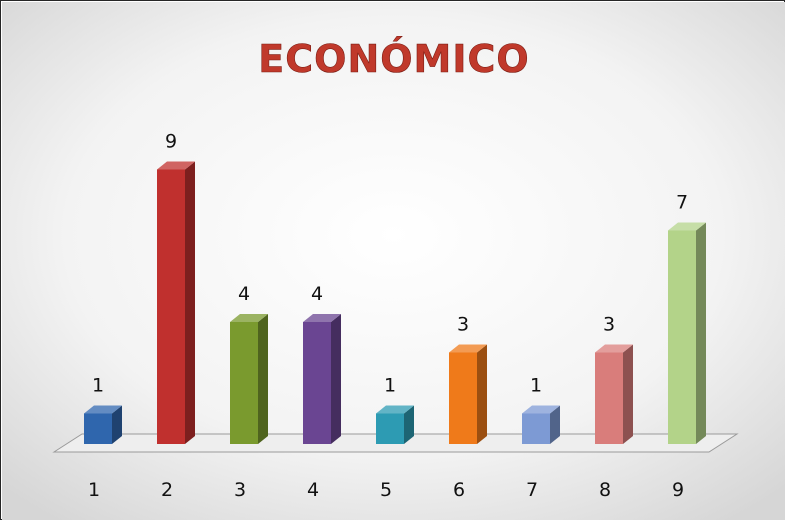  What do you see at coordinates (171, 142) in the screenshot?
I see `data-label: 9` at bounding box center [171, 142].